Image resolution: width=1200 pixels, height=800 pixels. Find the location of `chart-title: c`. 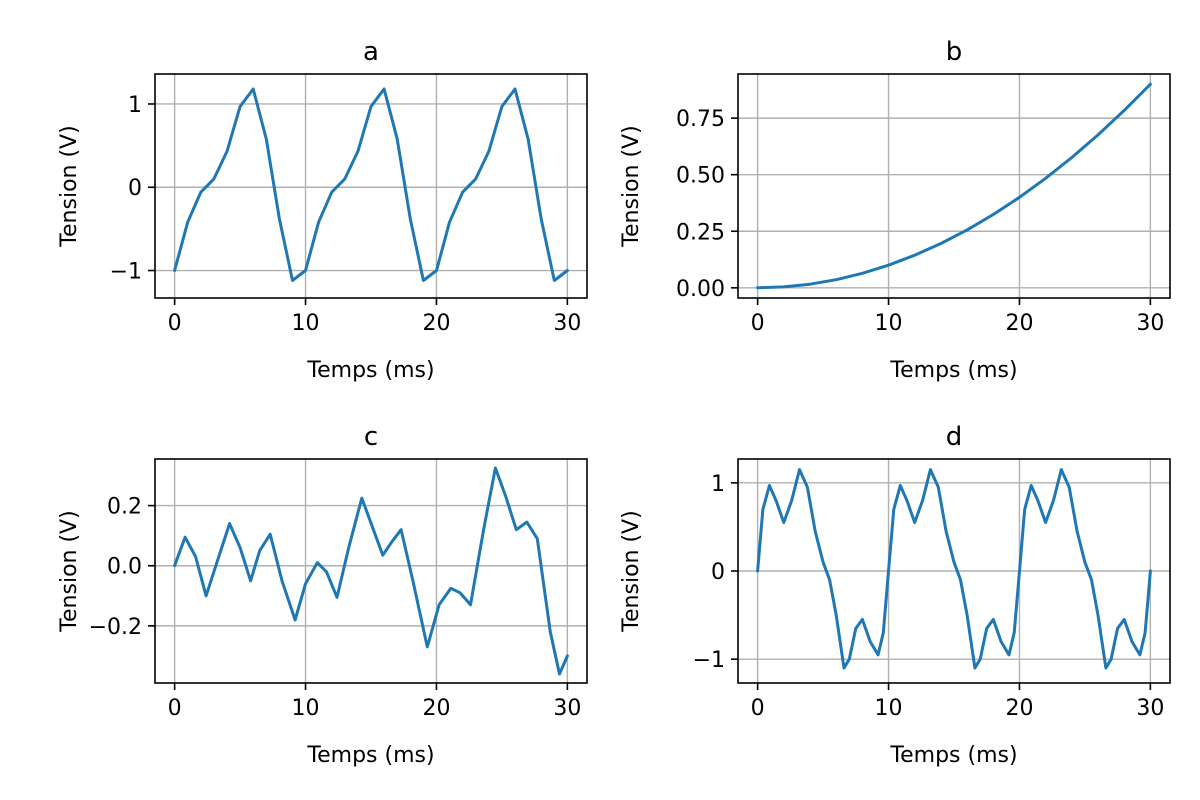

chart-title: c is located at coordinates (371, 437).